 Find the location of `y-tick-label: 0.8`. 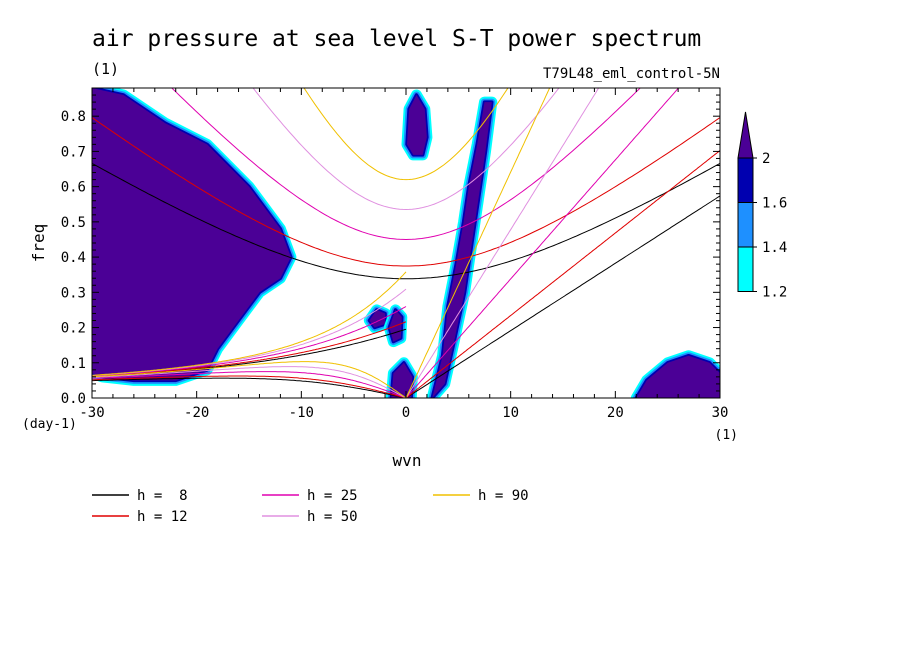

y-tick-label: 0.8 is located at coordinates (73, 117).